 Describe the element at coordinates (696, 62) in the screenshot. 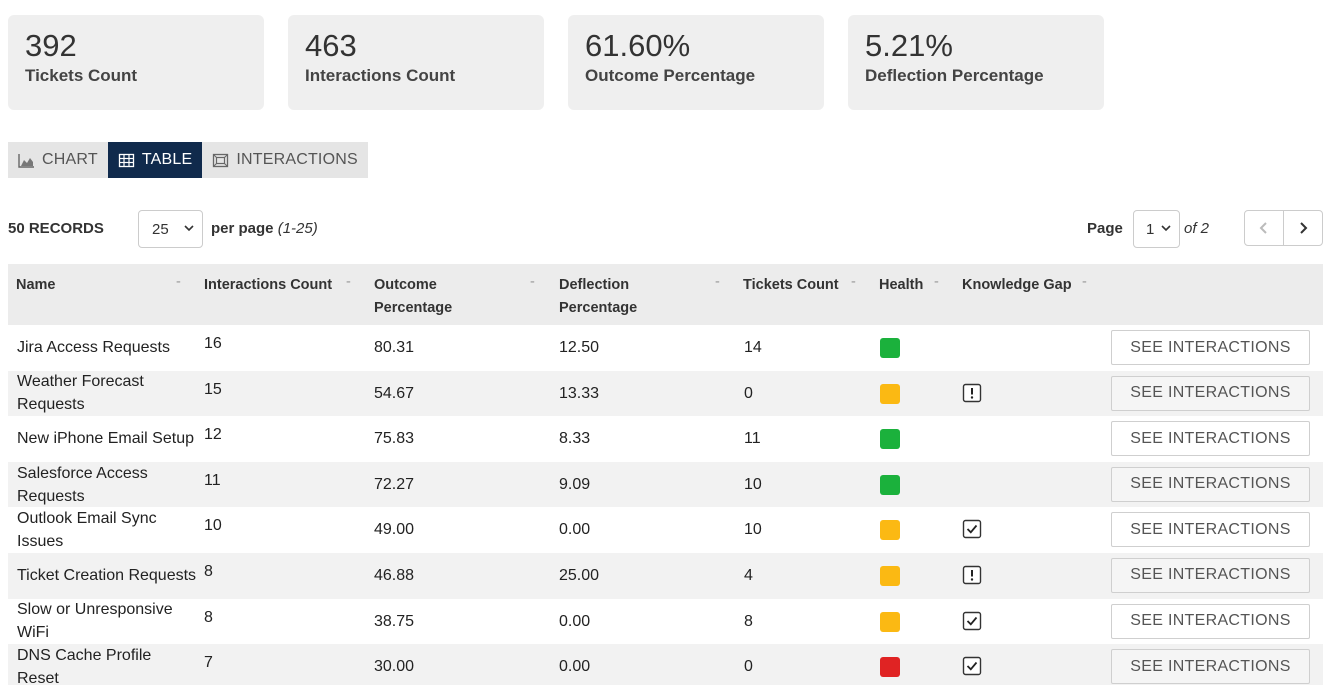

I see `outcome-percentage-card: 61.60% Outcome Percentage` at that location.